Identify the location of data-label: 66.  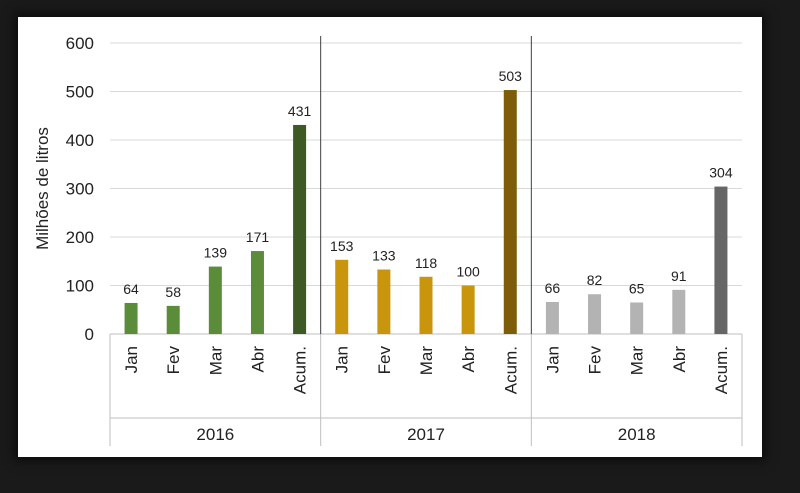
(553, 288).